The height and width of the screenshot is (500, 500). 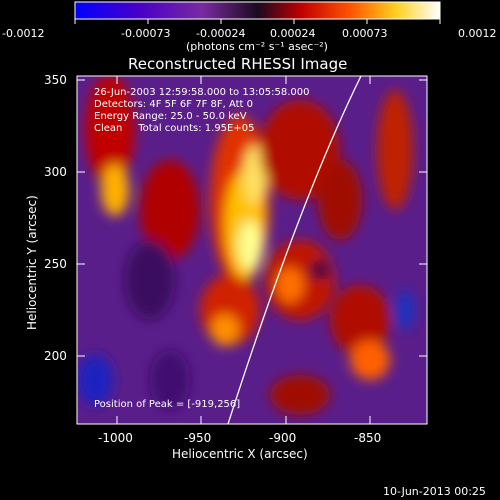 What do you see at coordinates (293, 33) in the screenshot?
I see `colorbar-tick-label: 0.00024` at bounding box center [293, 33].